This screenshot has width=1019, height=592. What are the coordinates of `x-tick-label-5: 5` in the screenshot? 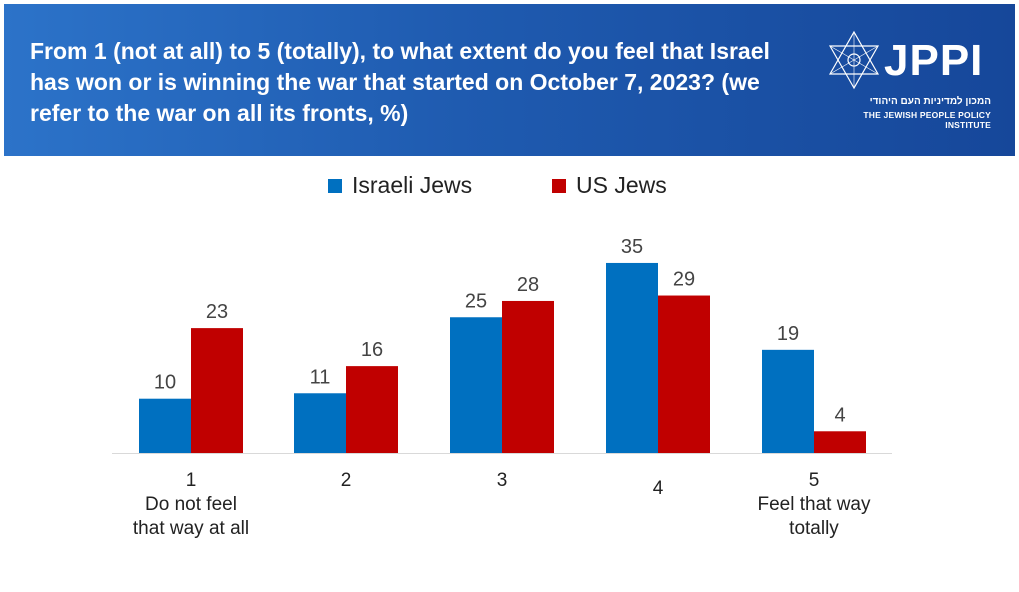 It's located at (814, 480).